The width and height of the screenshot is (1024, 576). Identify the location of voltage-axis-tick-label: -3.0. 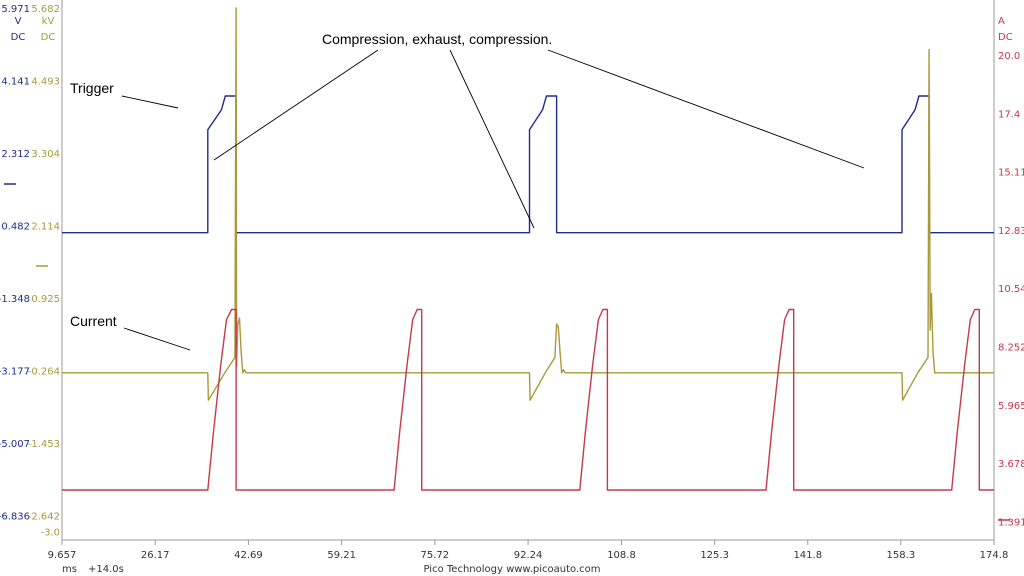
(50, 533).